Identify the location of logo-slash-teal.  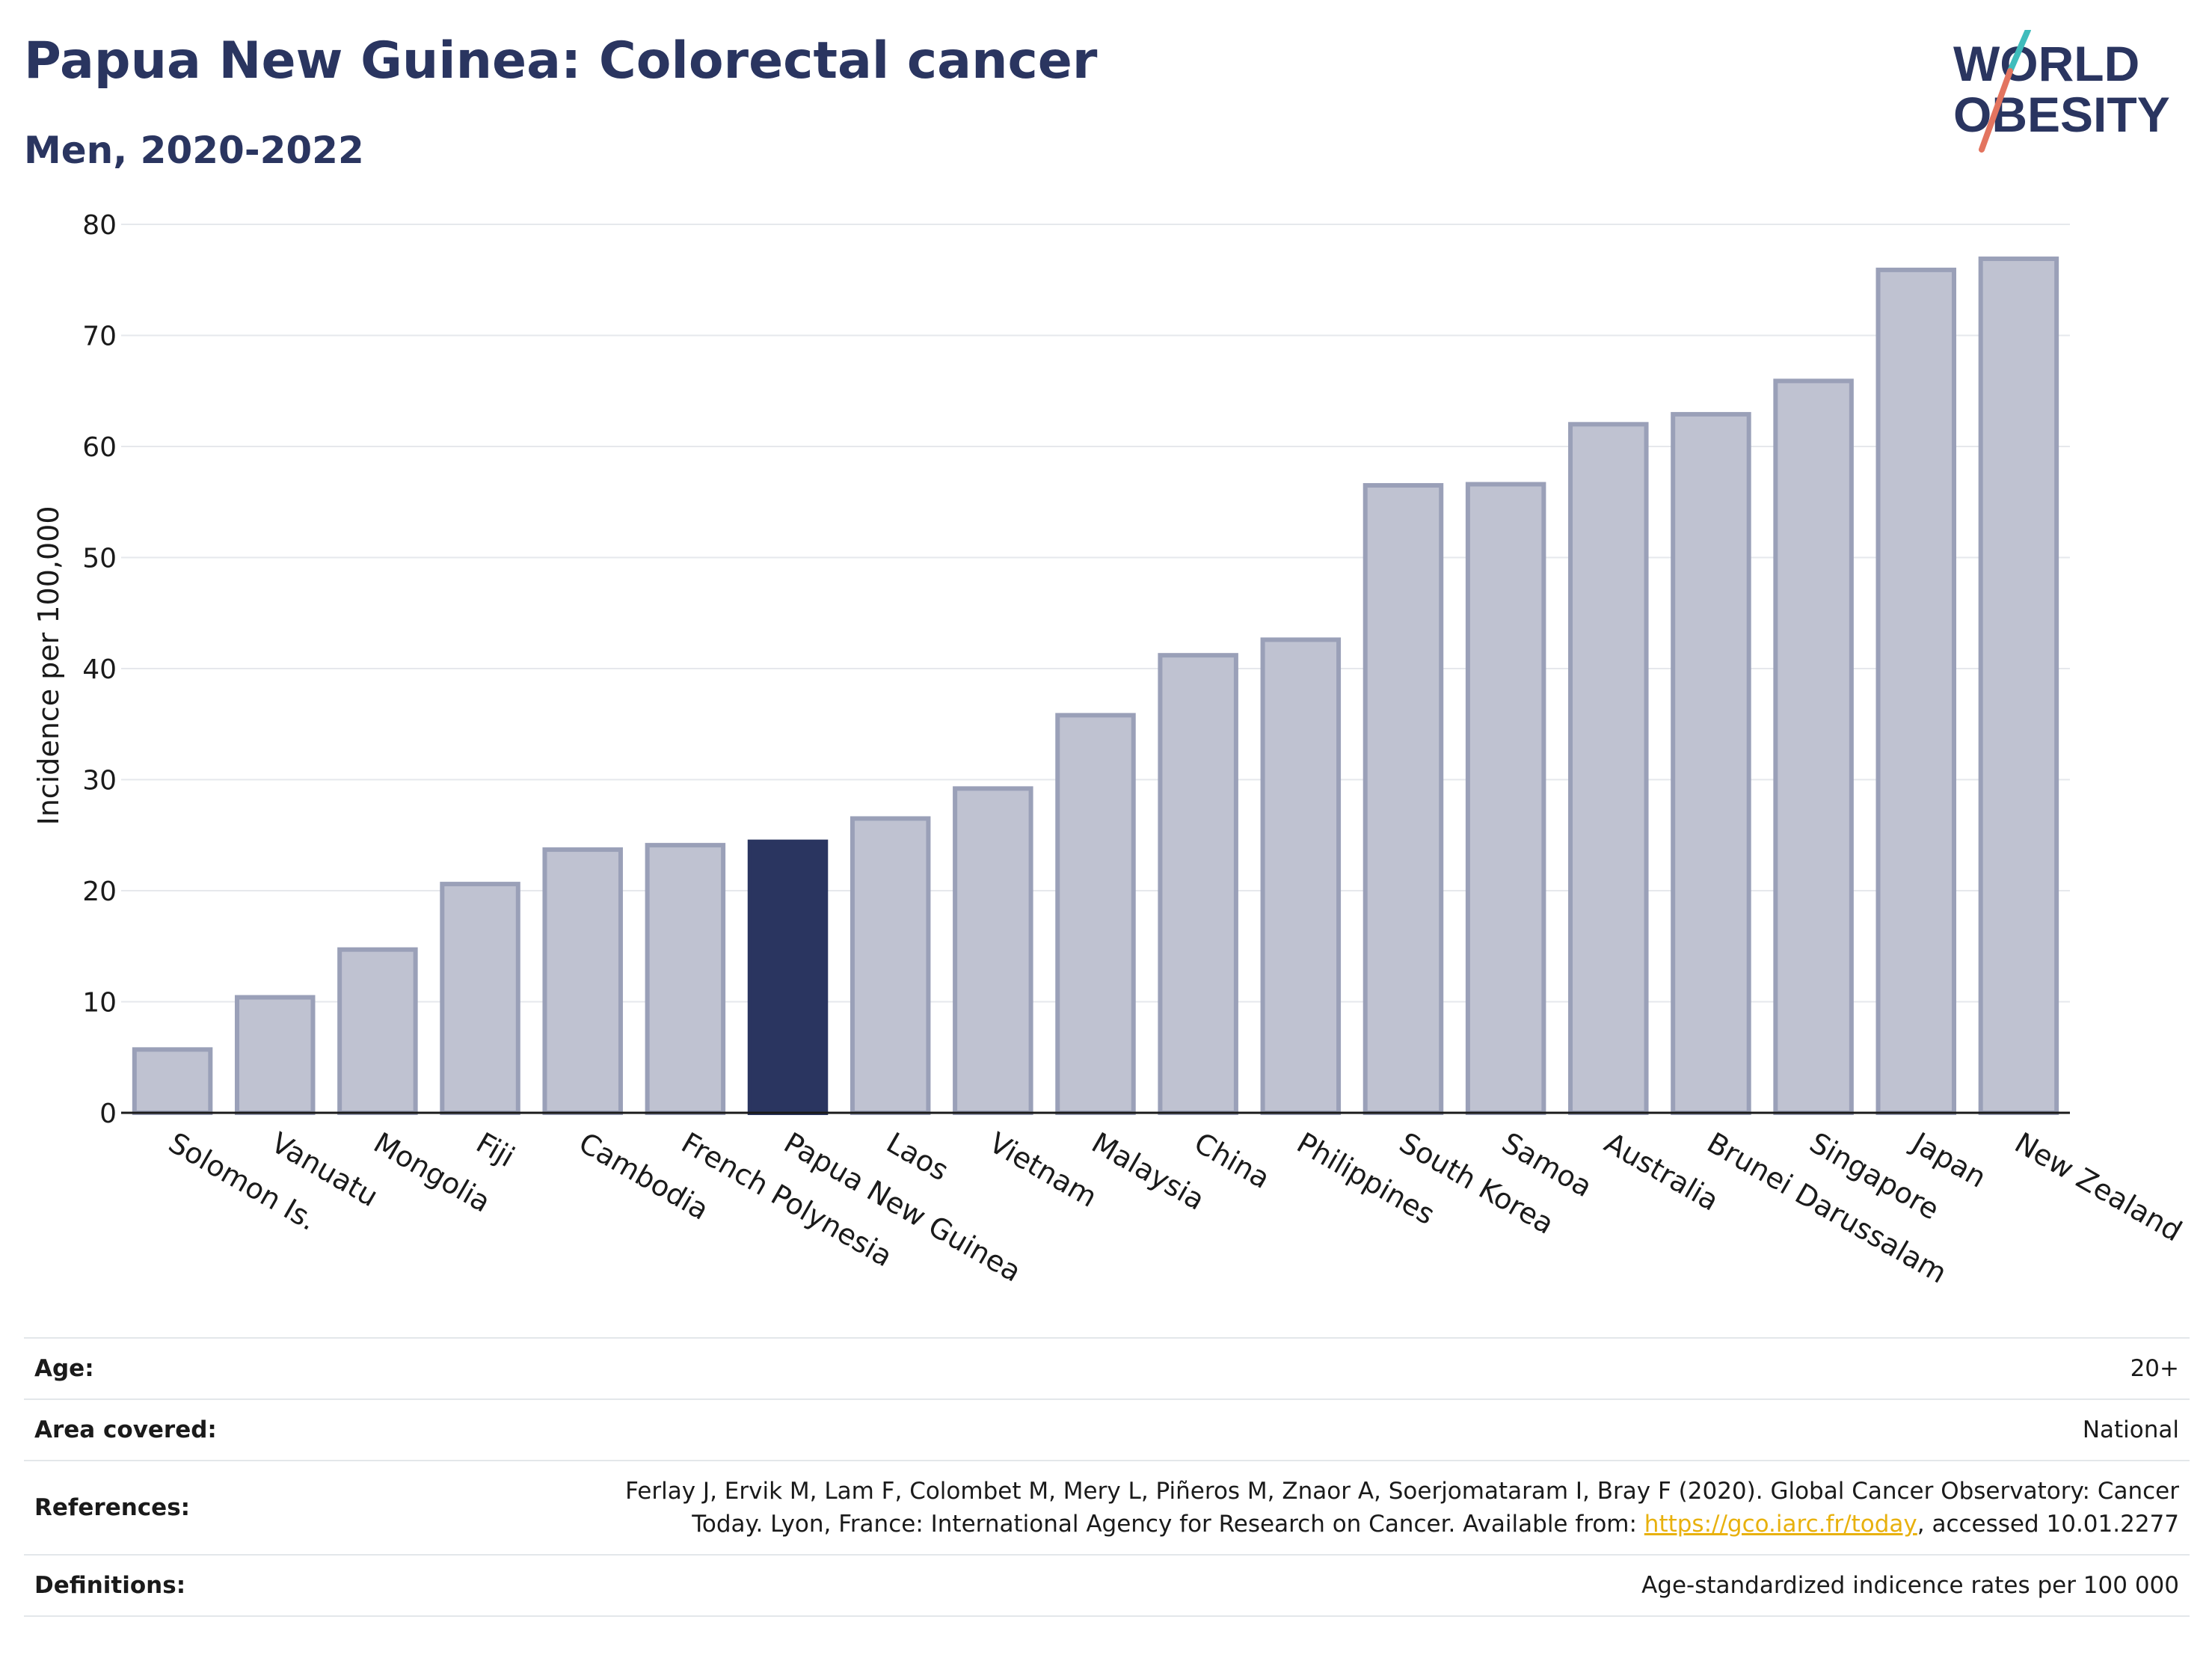
(2019, 52).